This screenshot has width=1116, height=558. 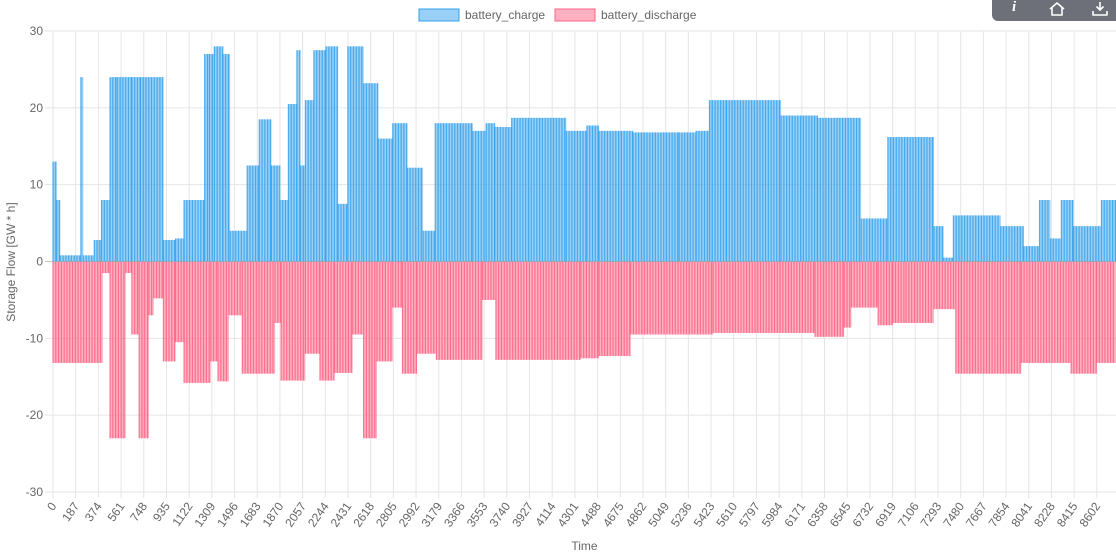 I want to click on y-tick-label: 0, so click(x=39, y=262).